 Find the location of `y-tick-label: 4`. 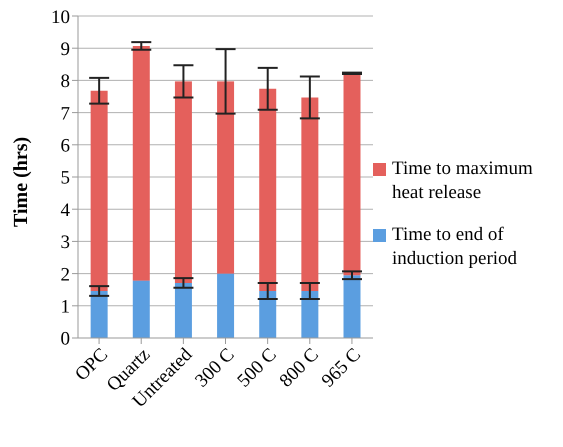

y-tick-label: 4 is located at coordinates (65, 210).